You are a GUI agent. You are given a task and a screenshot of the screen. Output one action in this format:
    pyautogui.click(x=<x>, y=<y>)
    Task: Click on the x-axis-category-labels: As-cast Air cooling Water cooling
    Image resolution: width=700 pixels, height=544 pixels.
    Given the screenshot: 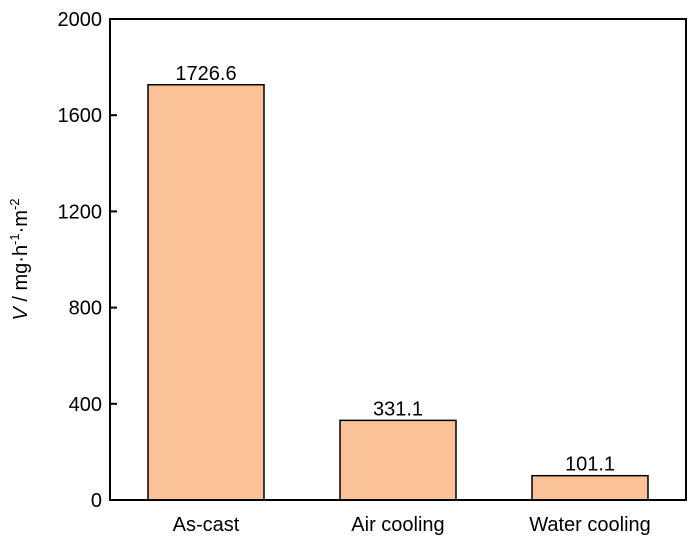 What is the action you would take?
    pyautogui.click(x=412, y=525)
    